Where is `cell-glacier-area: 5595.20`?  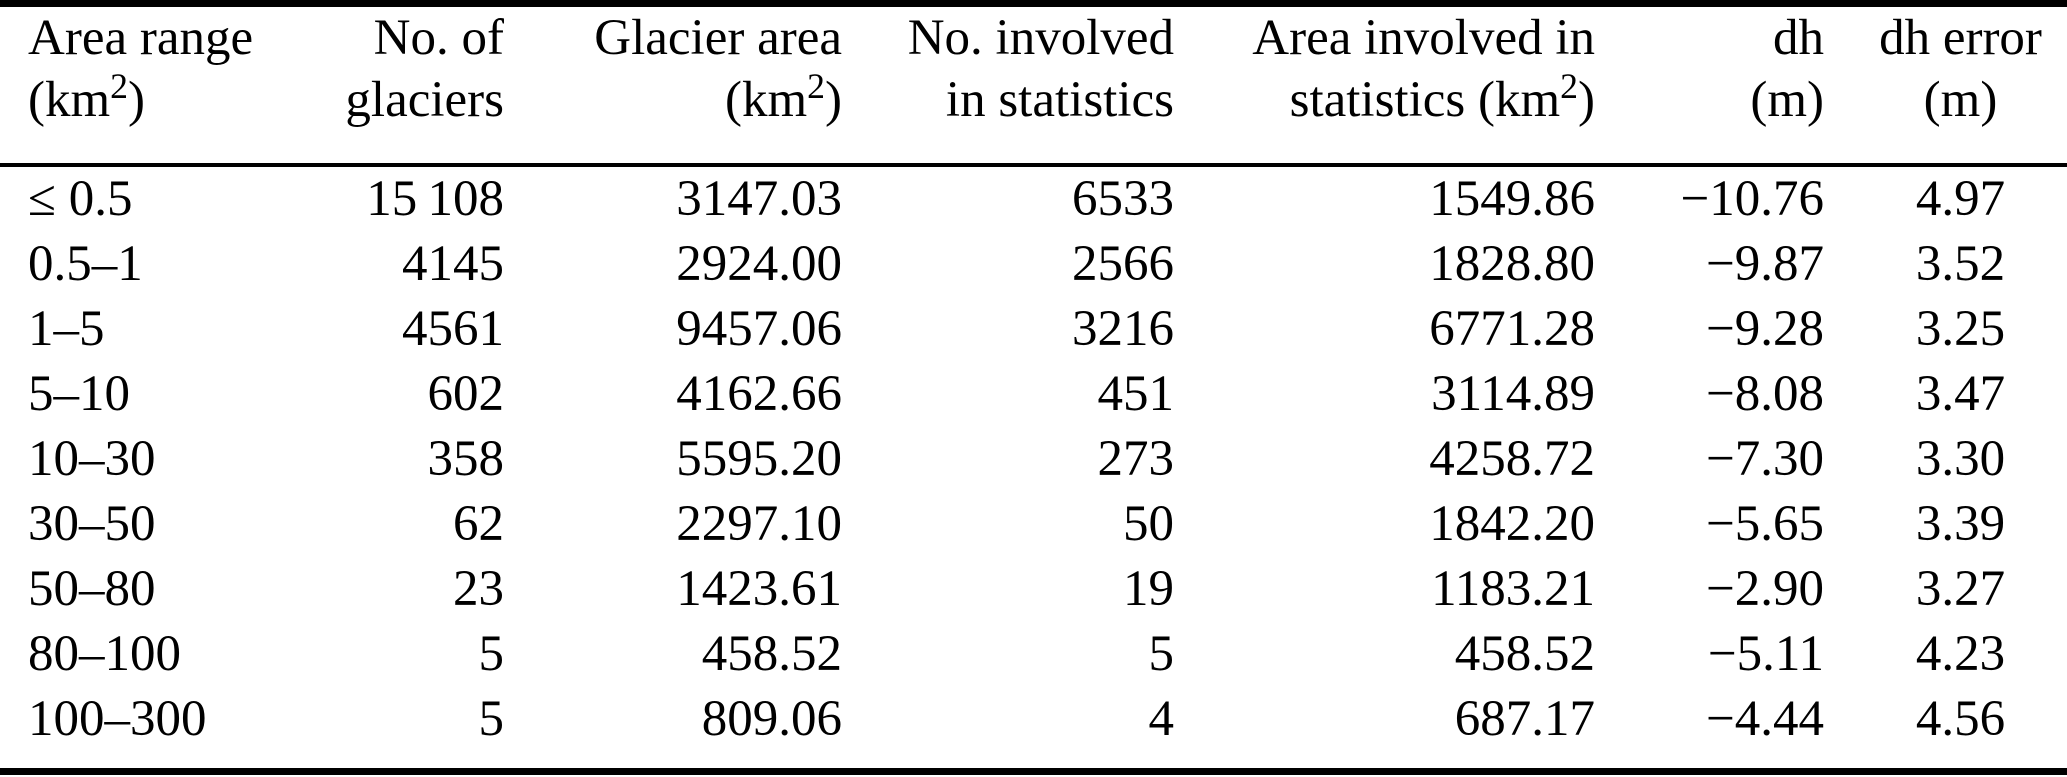
cell-glacier-area: 5595.20 is located at coordinates (759, 459).